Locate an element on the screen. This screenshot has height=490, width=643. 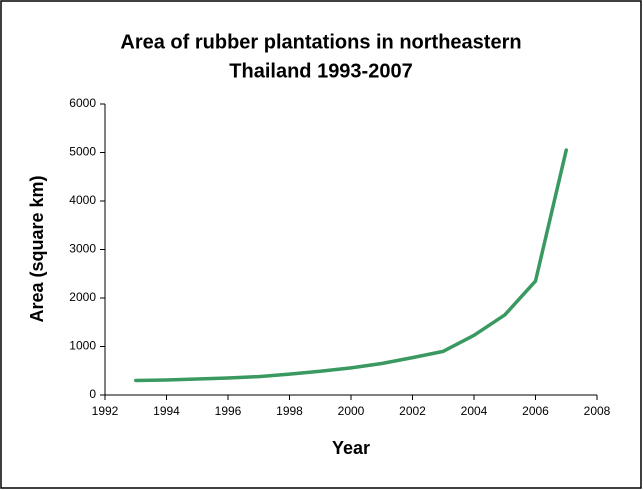
x-tick-label: 2000 is located at coordinates (351, 411).